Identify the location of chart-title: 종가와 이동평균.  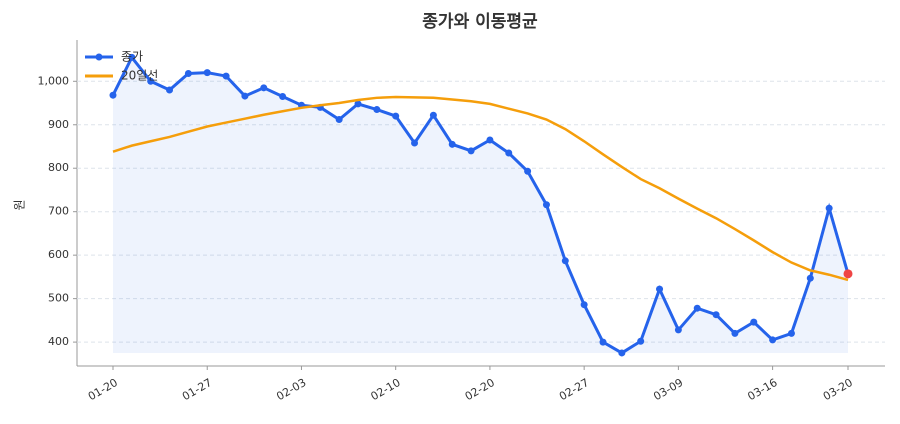
(480, 22).